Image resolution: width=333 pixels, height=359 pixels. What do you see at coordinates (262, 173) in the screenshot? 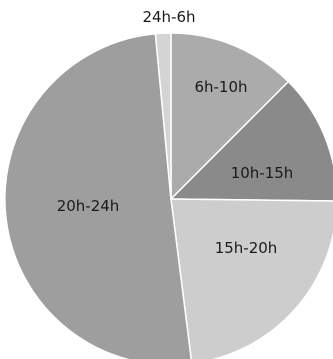
I see `slice-label-10h-15h: 10h-15h` at bounding box center [262, 173].